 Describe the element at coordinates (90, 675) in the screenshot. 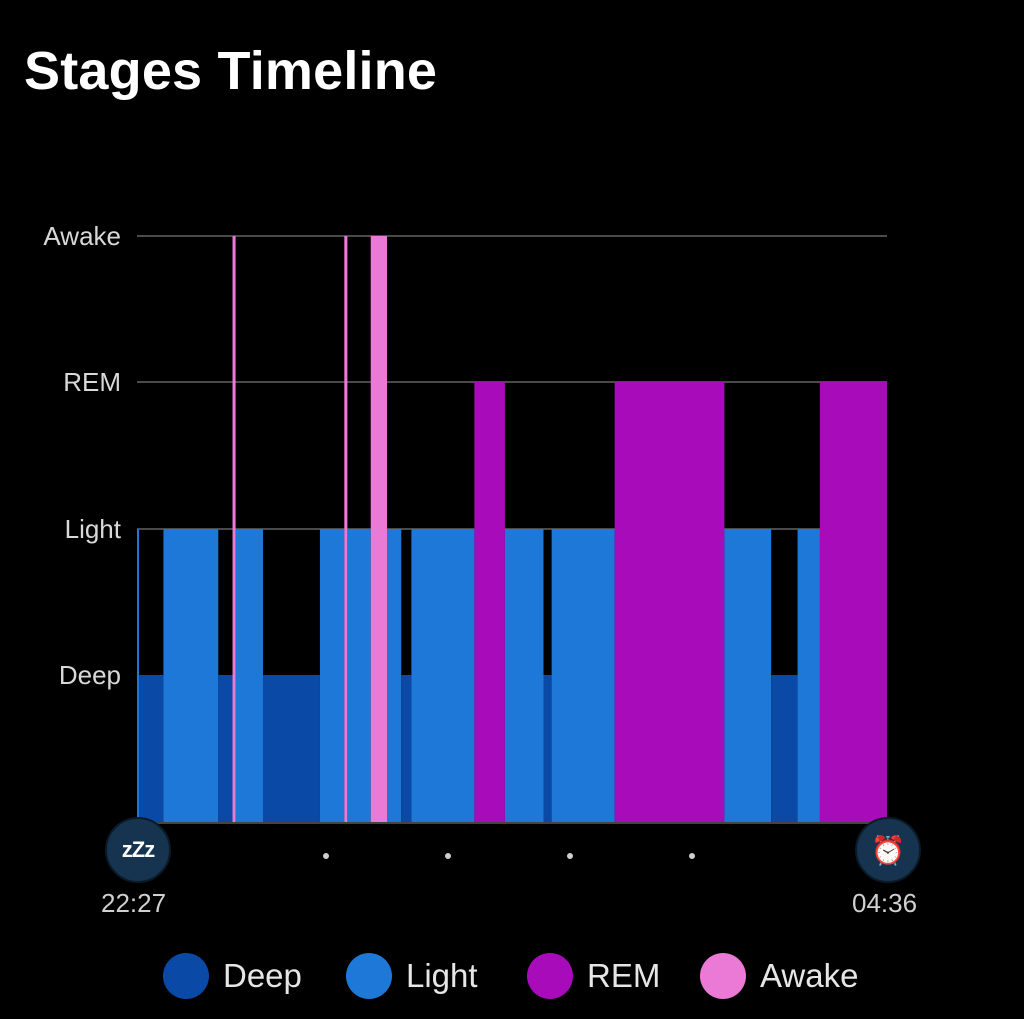

I see `y-tick-deep: Deep` at that location.